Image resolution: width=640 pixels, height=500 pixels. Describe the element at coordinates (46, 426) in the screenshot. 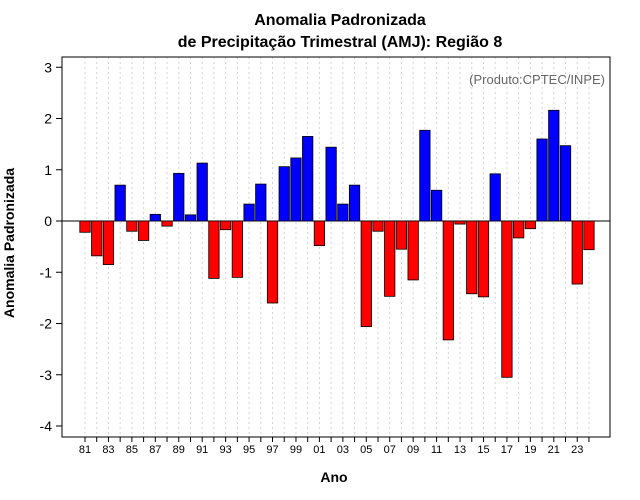

I see `y-tick-label: -4` at that location.